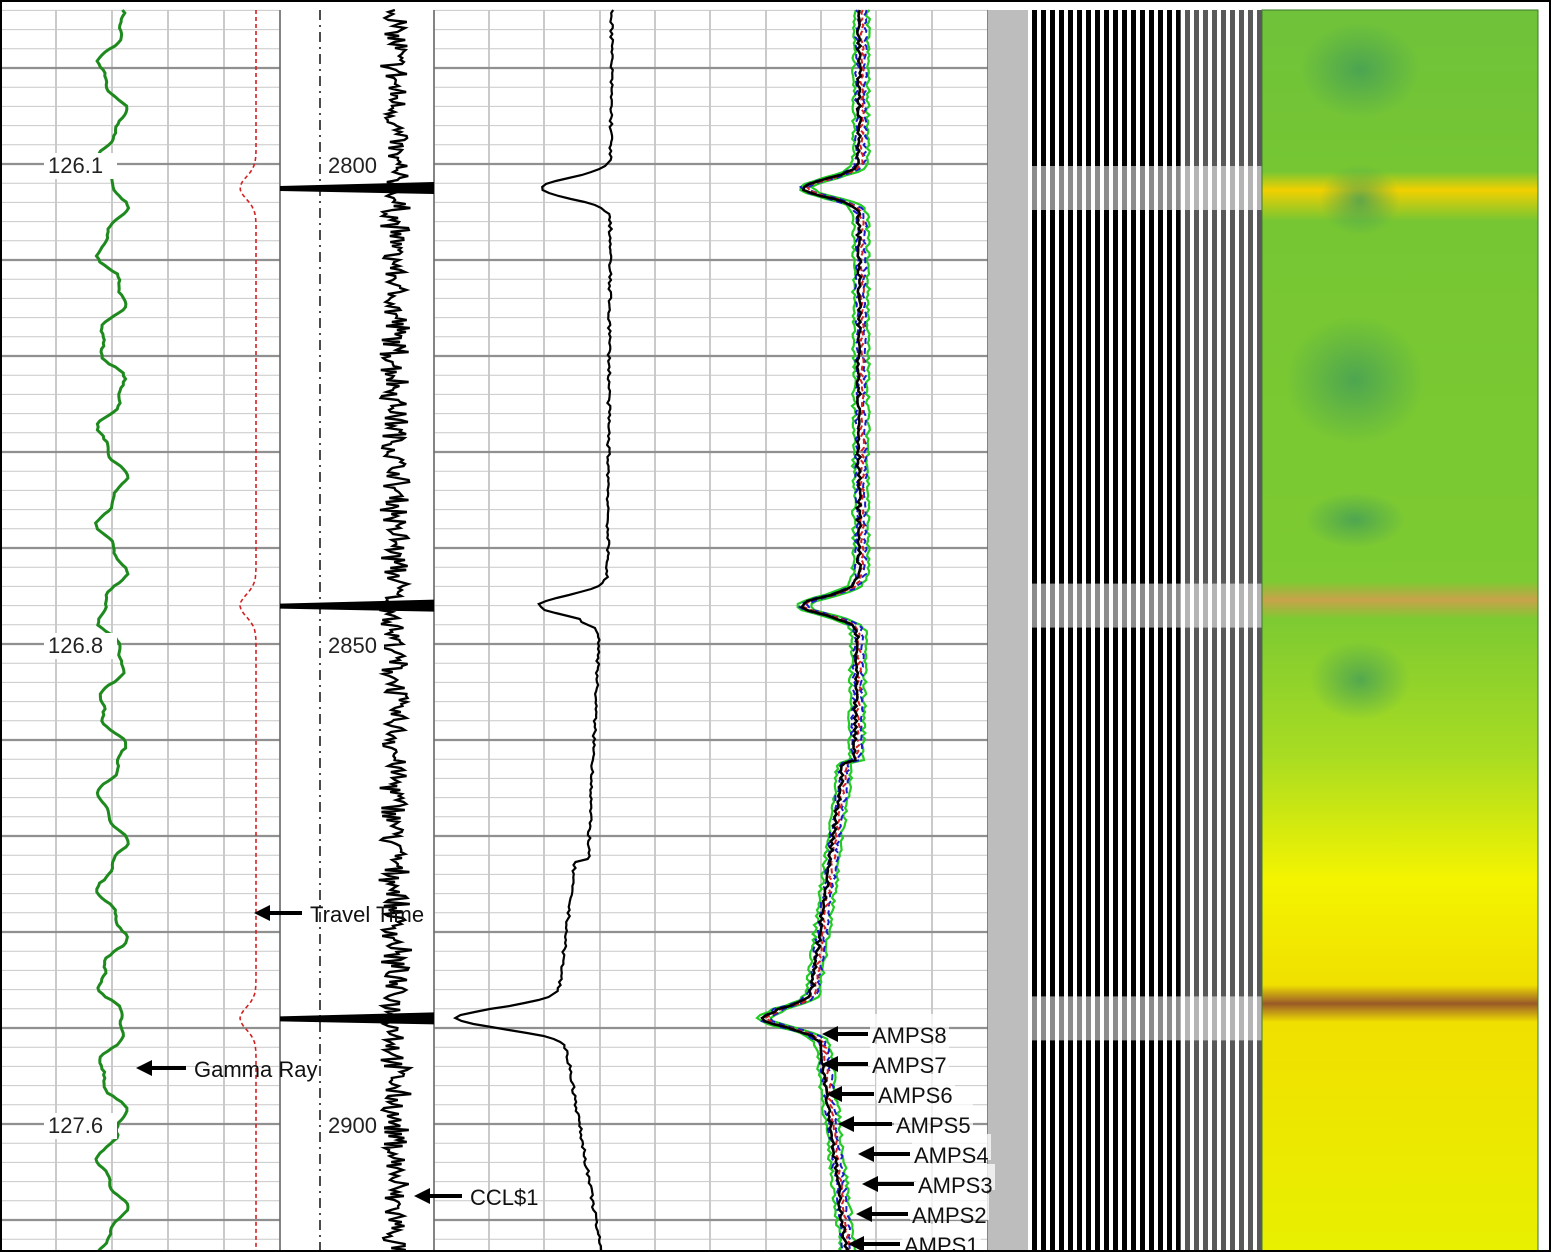 The width and height of the screenshot is (1551, 1252). I want to click on time-label: 126.1, so click(75, 165).